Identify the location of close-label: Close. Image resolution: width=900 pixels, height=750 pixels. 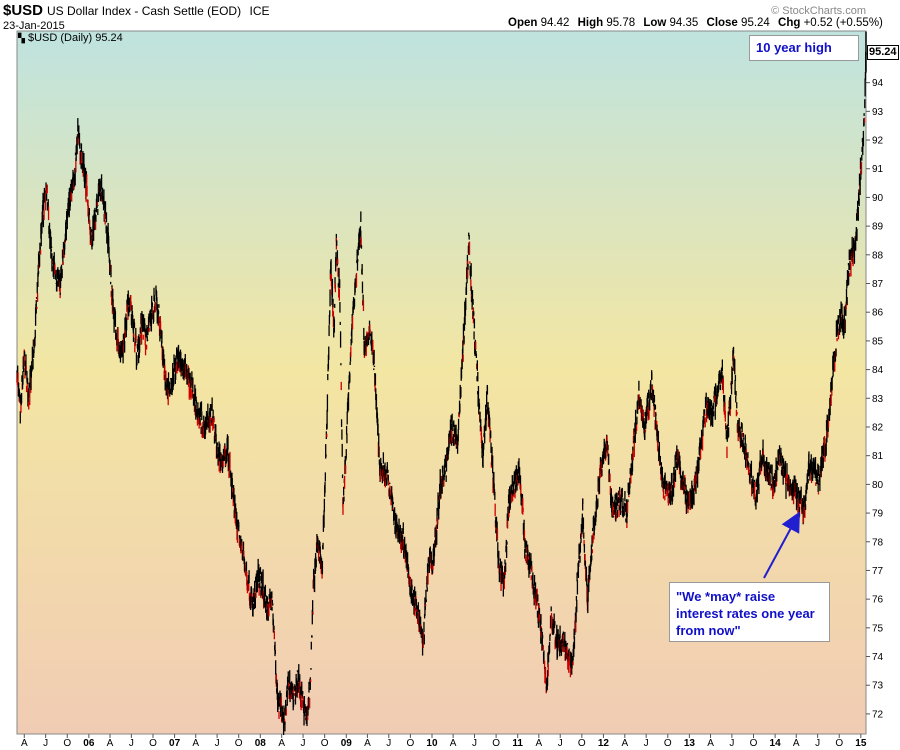
(722, 23).